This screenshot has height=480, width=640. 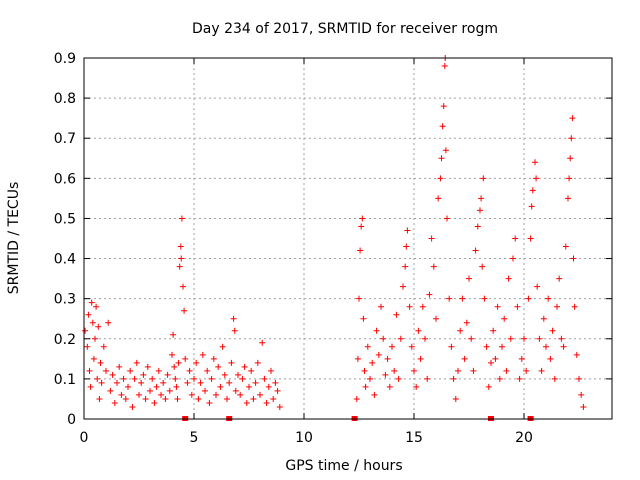 I want to click on y-tick-label: 0.4, so click(x=65, y=260).